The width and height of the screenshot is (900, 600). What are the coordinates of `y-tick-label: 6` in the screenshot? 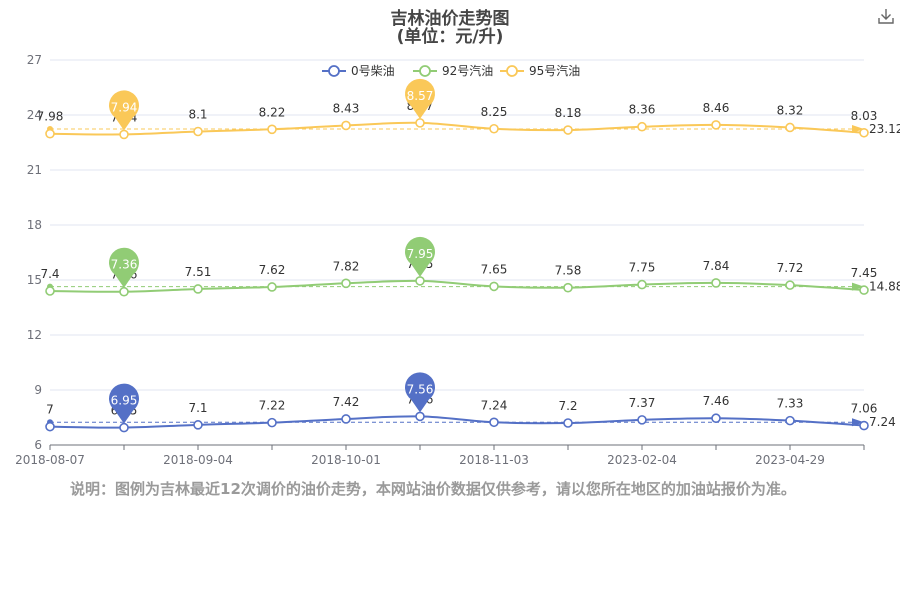 It's located at (38, 445).